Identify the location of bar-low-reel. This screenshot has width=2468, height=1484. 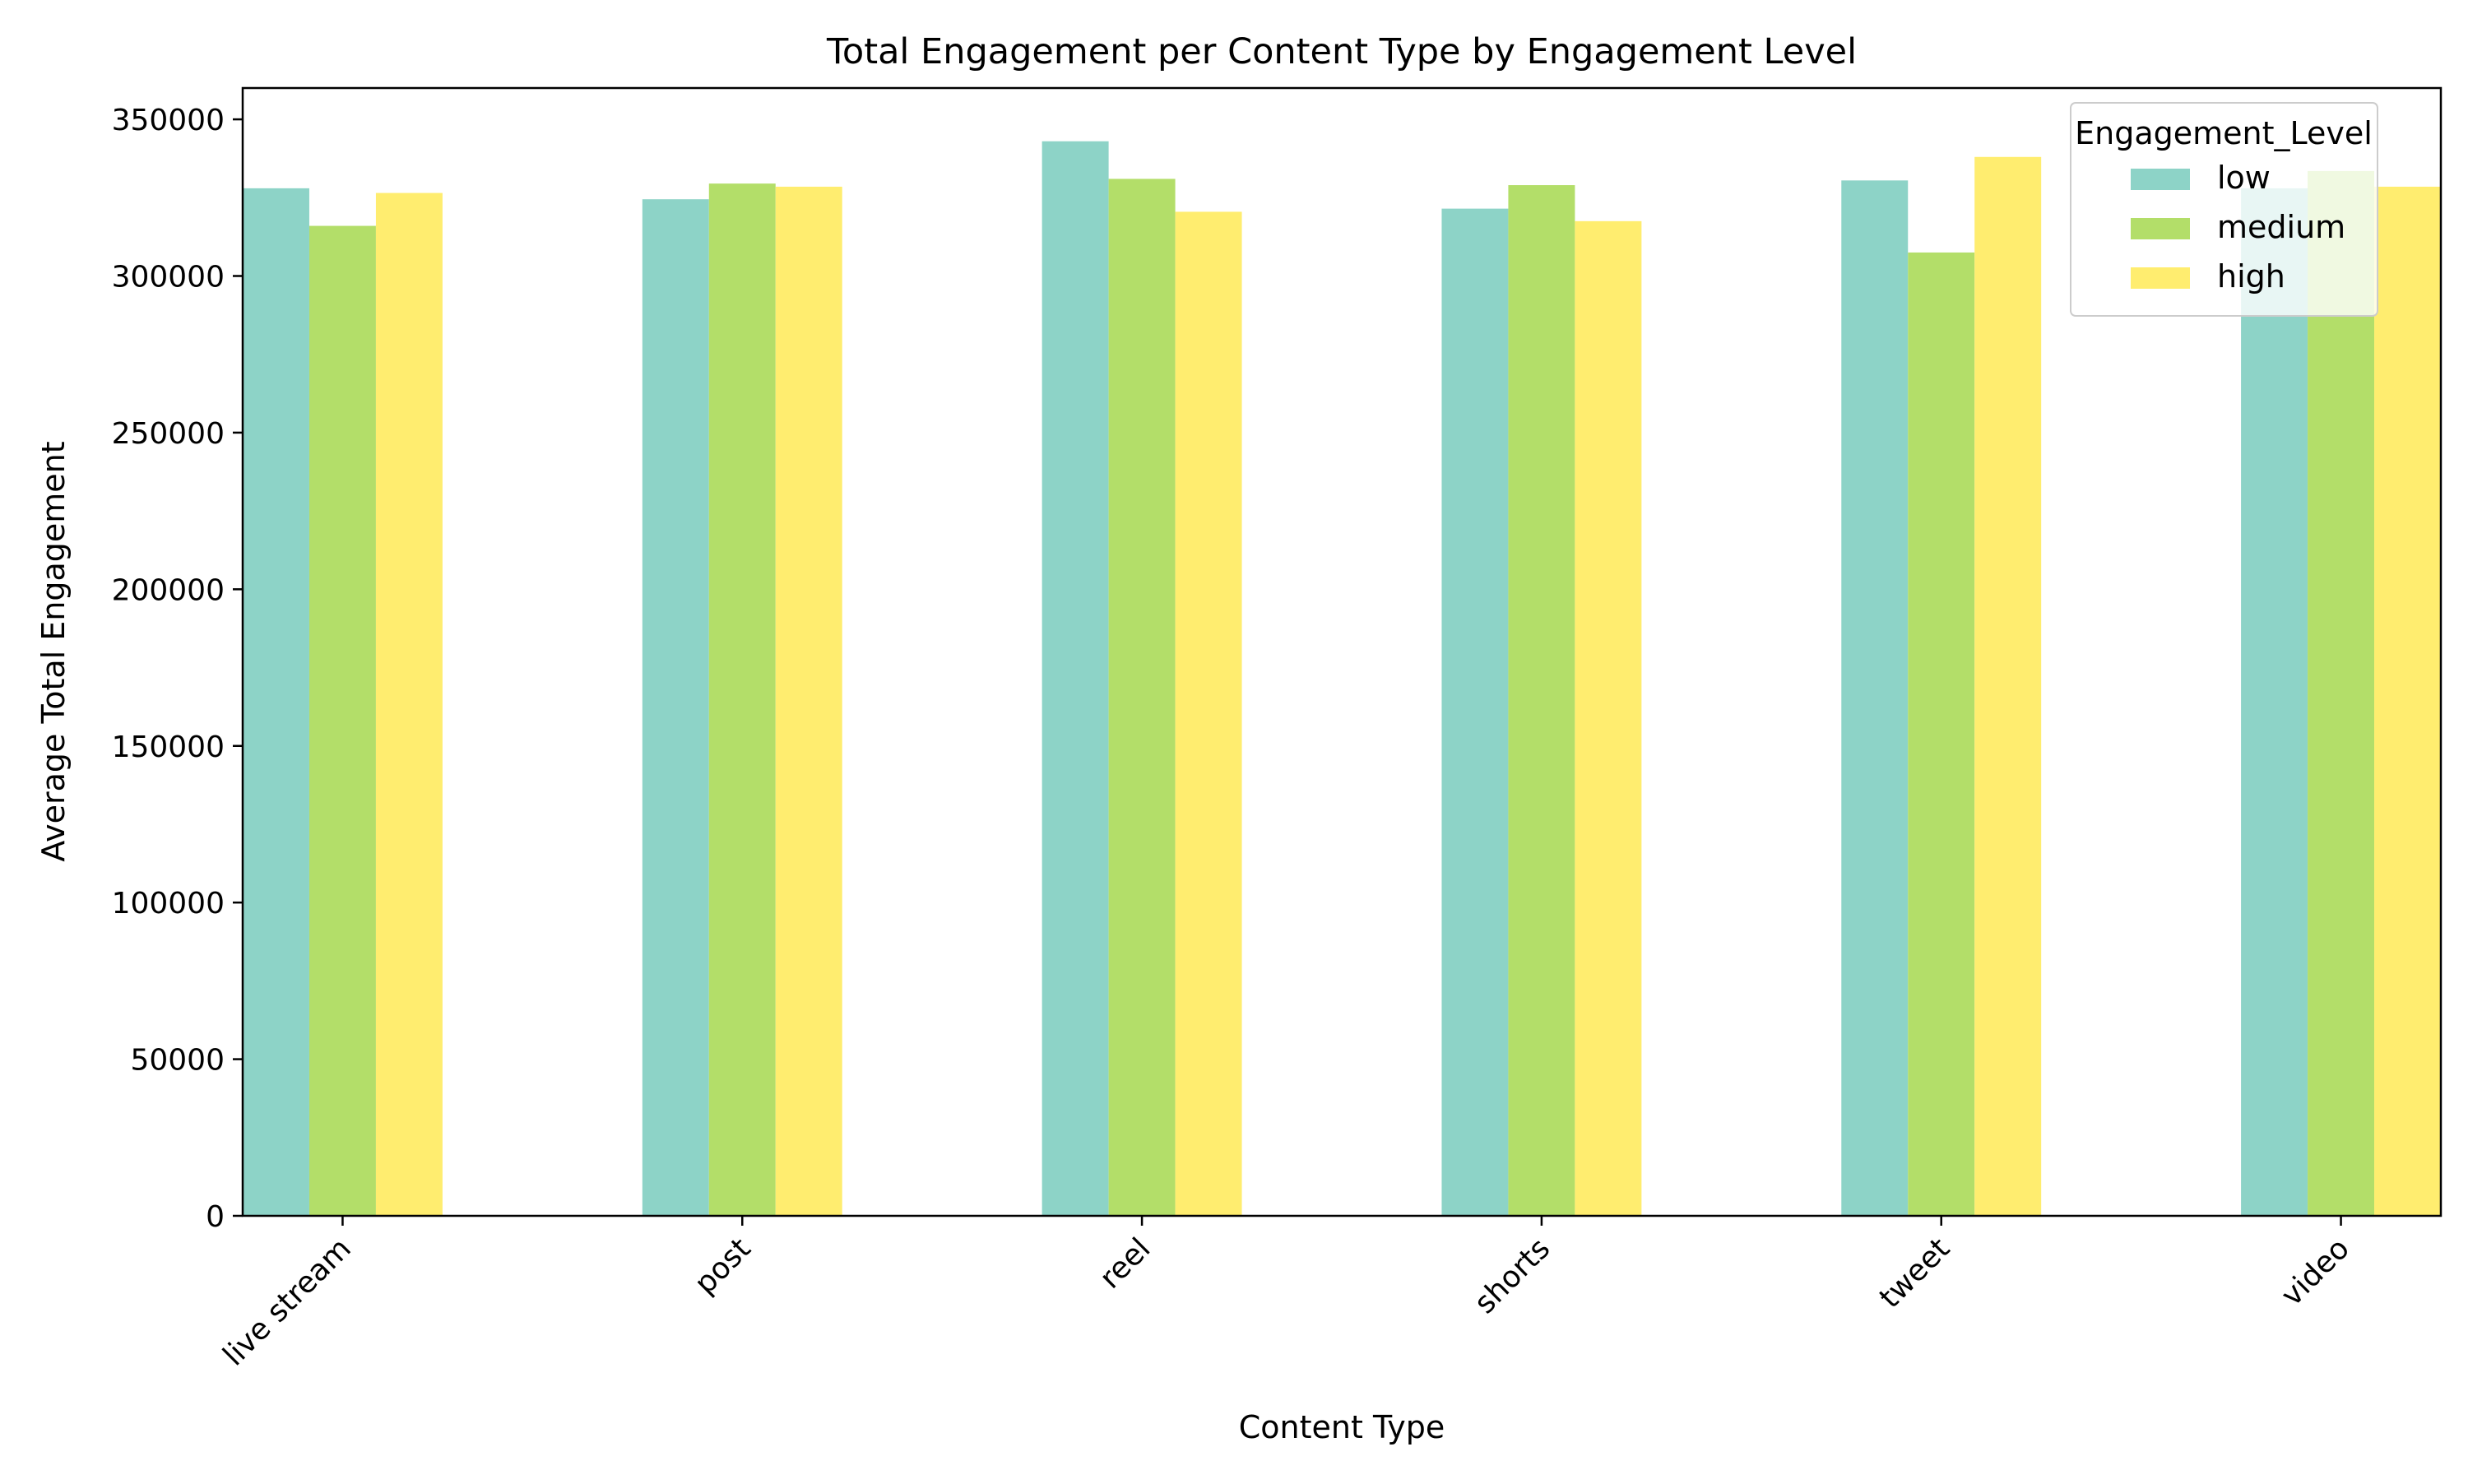
(1075, 679).